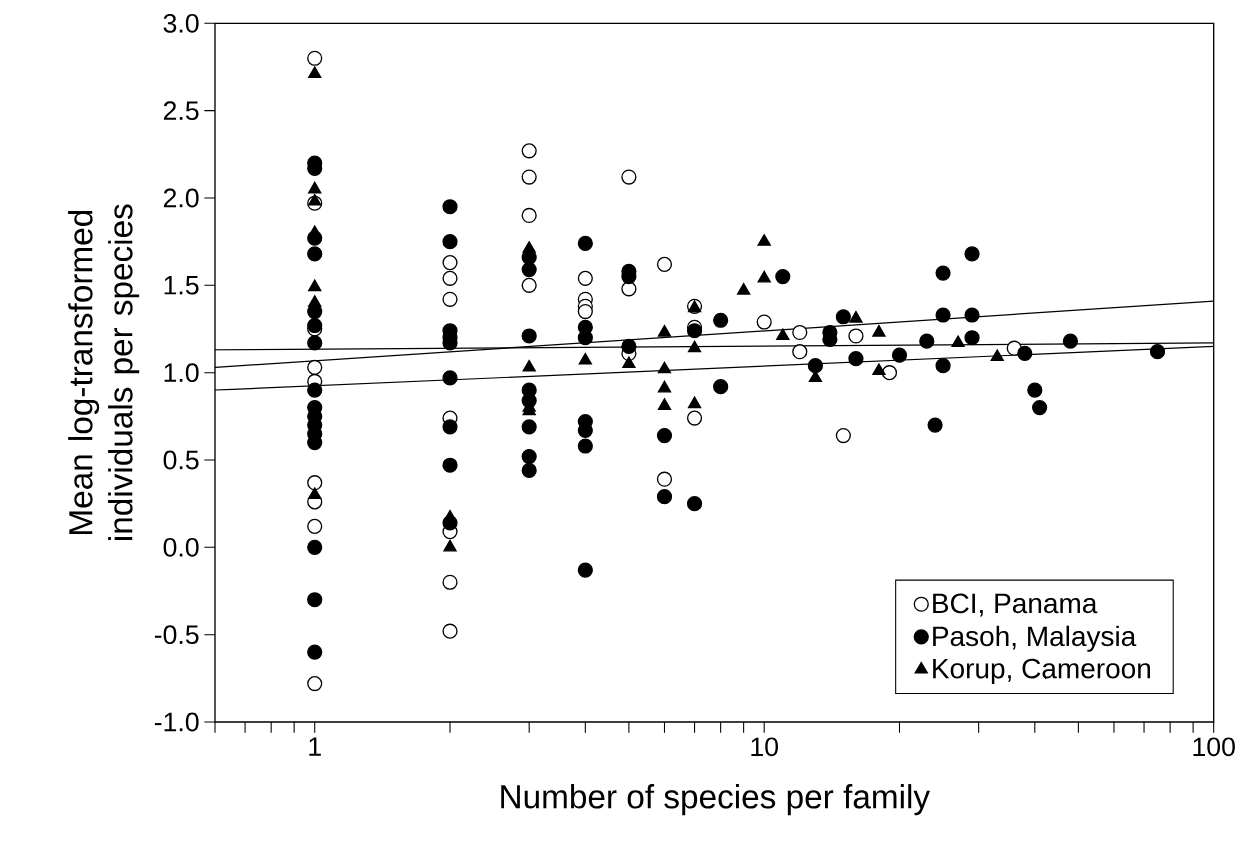 This screenshot has width=1245, height=860. What do you see at coordinates (315, 746) in the screenshot?
I see `x-tick-label: 1` at bounding box center [315, 746].